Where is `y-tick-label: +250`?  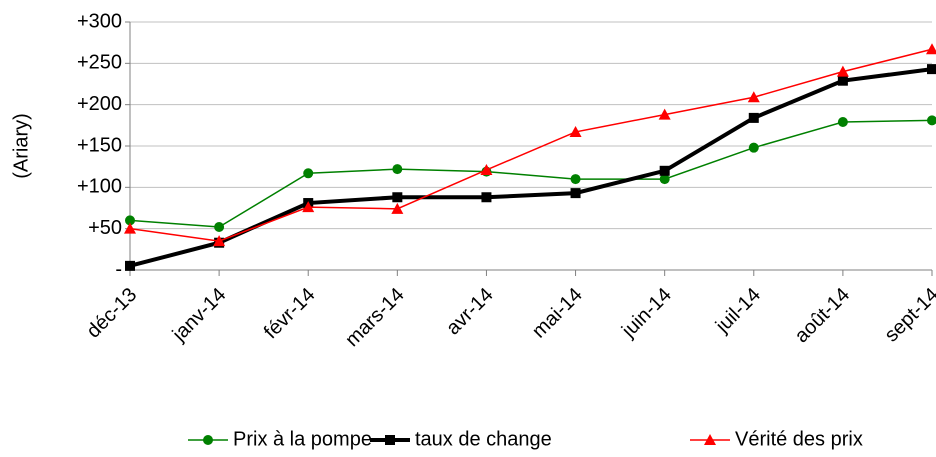 y-tick-label: +250 is located at coordinates (99, 63).